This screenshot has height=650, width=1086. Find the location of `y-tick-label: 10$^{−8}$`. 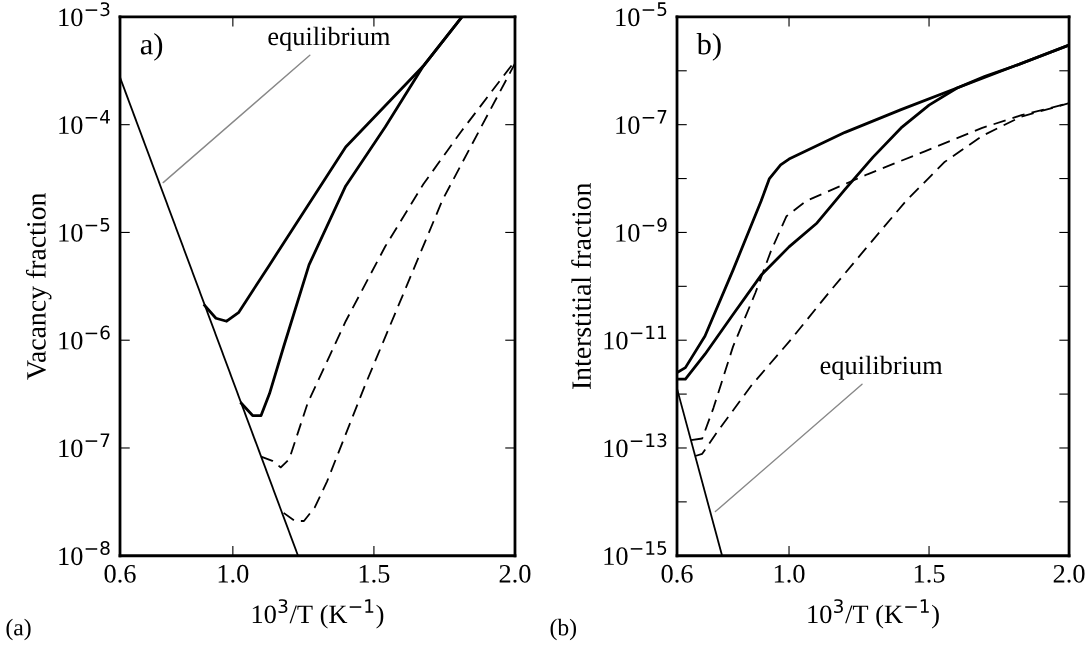

y-tick-label: 10$^{−8}$ is located at coordinates (84, 553).